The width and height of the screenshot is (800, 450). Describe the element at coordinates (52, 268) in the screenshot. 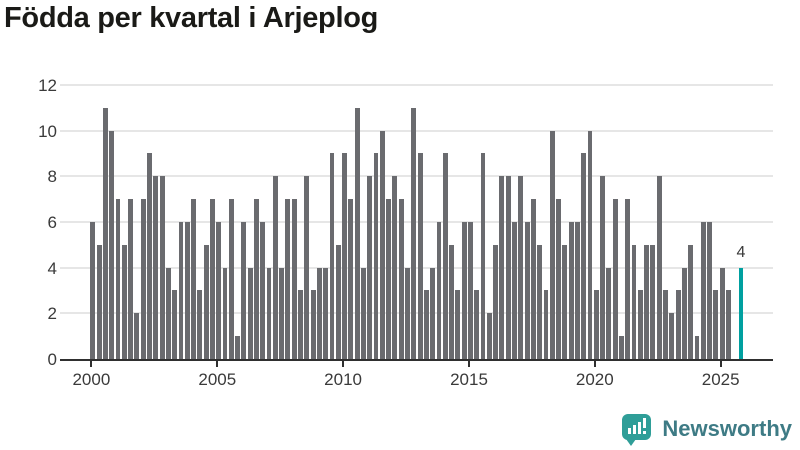

I see `y-axis-label: 4` at that location.